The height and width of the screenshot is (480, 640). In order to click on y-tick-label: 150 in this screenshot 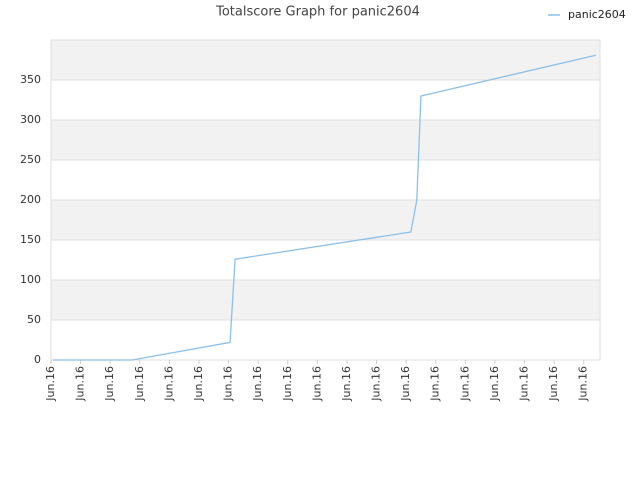, I will do `click(30, 239)`.